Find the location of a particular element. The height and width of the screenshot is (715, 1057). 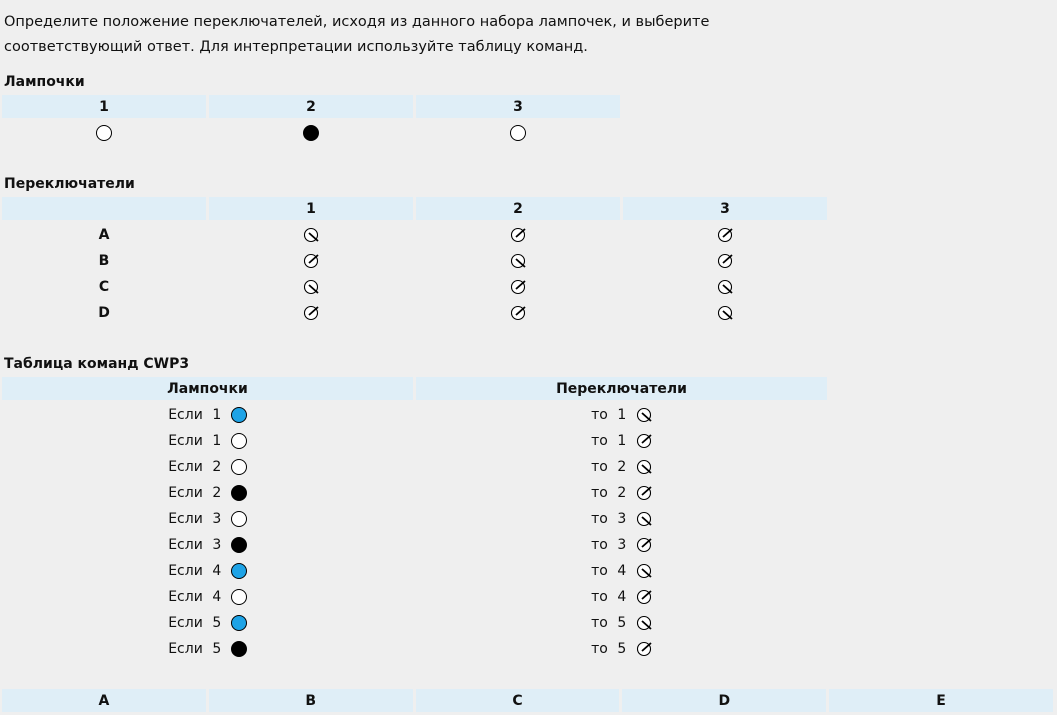

lamp-number: 1 is located at coordinates (217, 414).